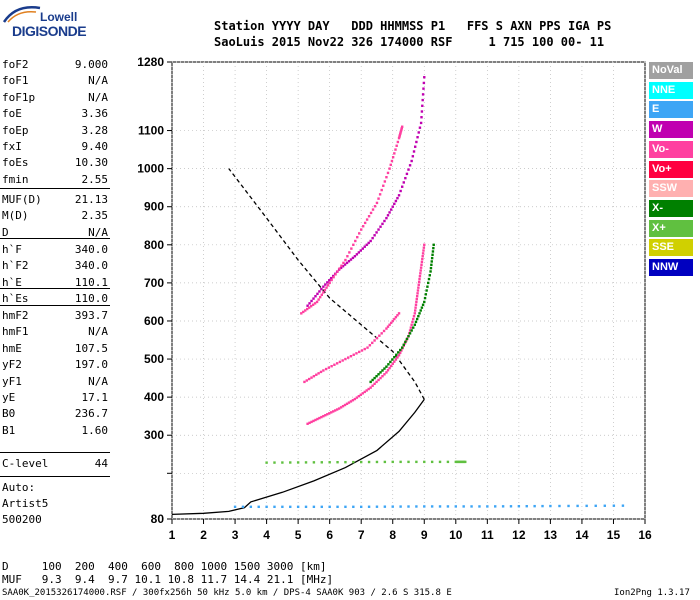 The width and height of the screenshot is (700, 600). What do you see at coordinates (154, 397) in the screenshot?
I see `y-tick-label: 400` at bounding box center [154, 397].